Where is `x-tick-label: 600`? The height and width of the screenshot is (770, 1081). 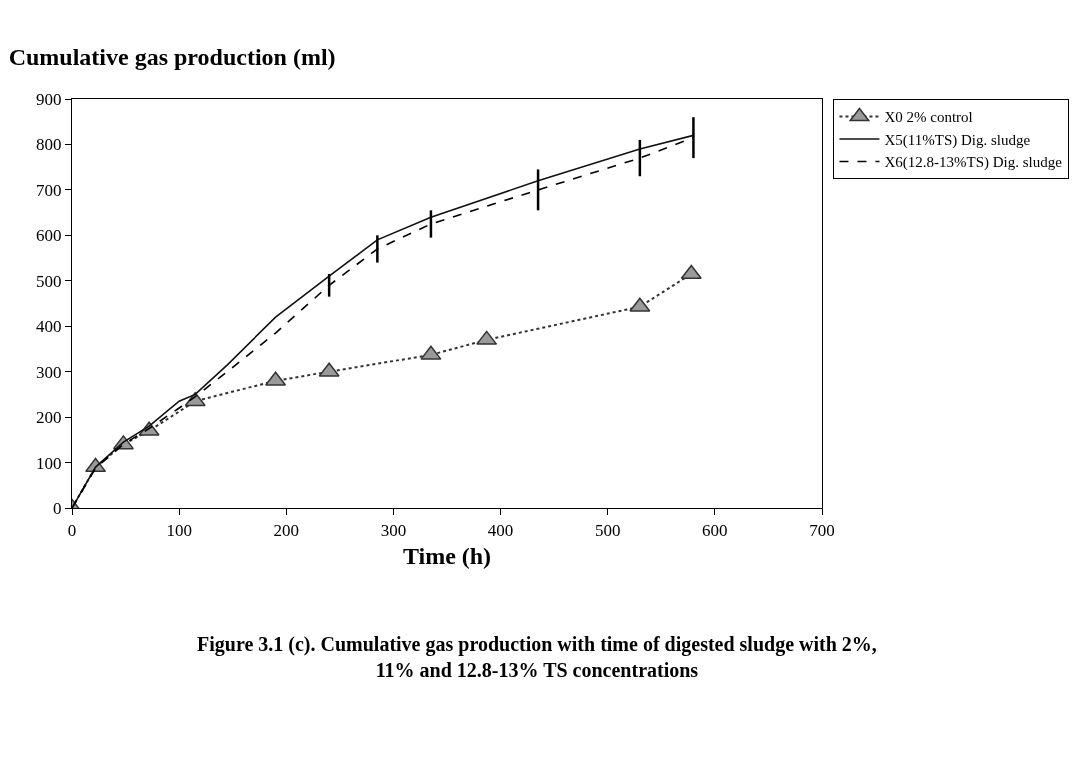 x-tick-label: 600 is located at coordinates (715, 530).